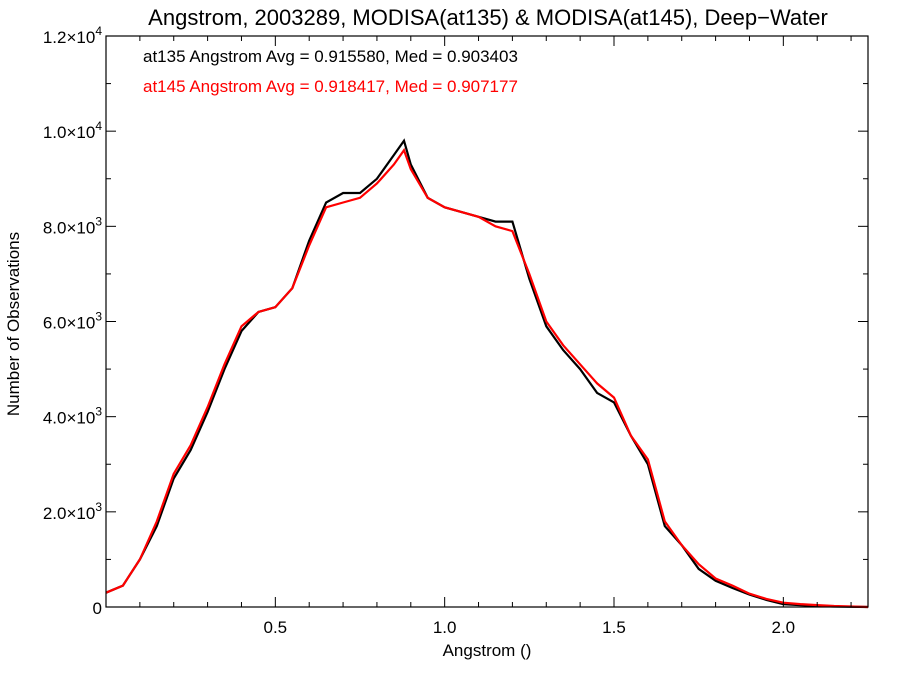 This screenshot has width=900, height=675. Describe the element at coordinates (13, 324) in the screenshot. I see `y-axis-label: Number of Observations` at that location.